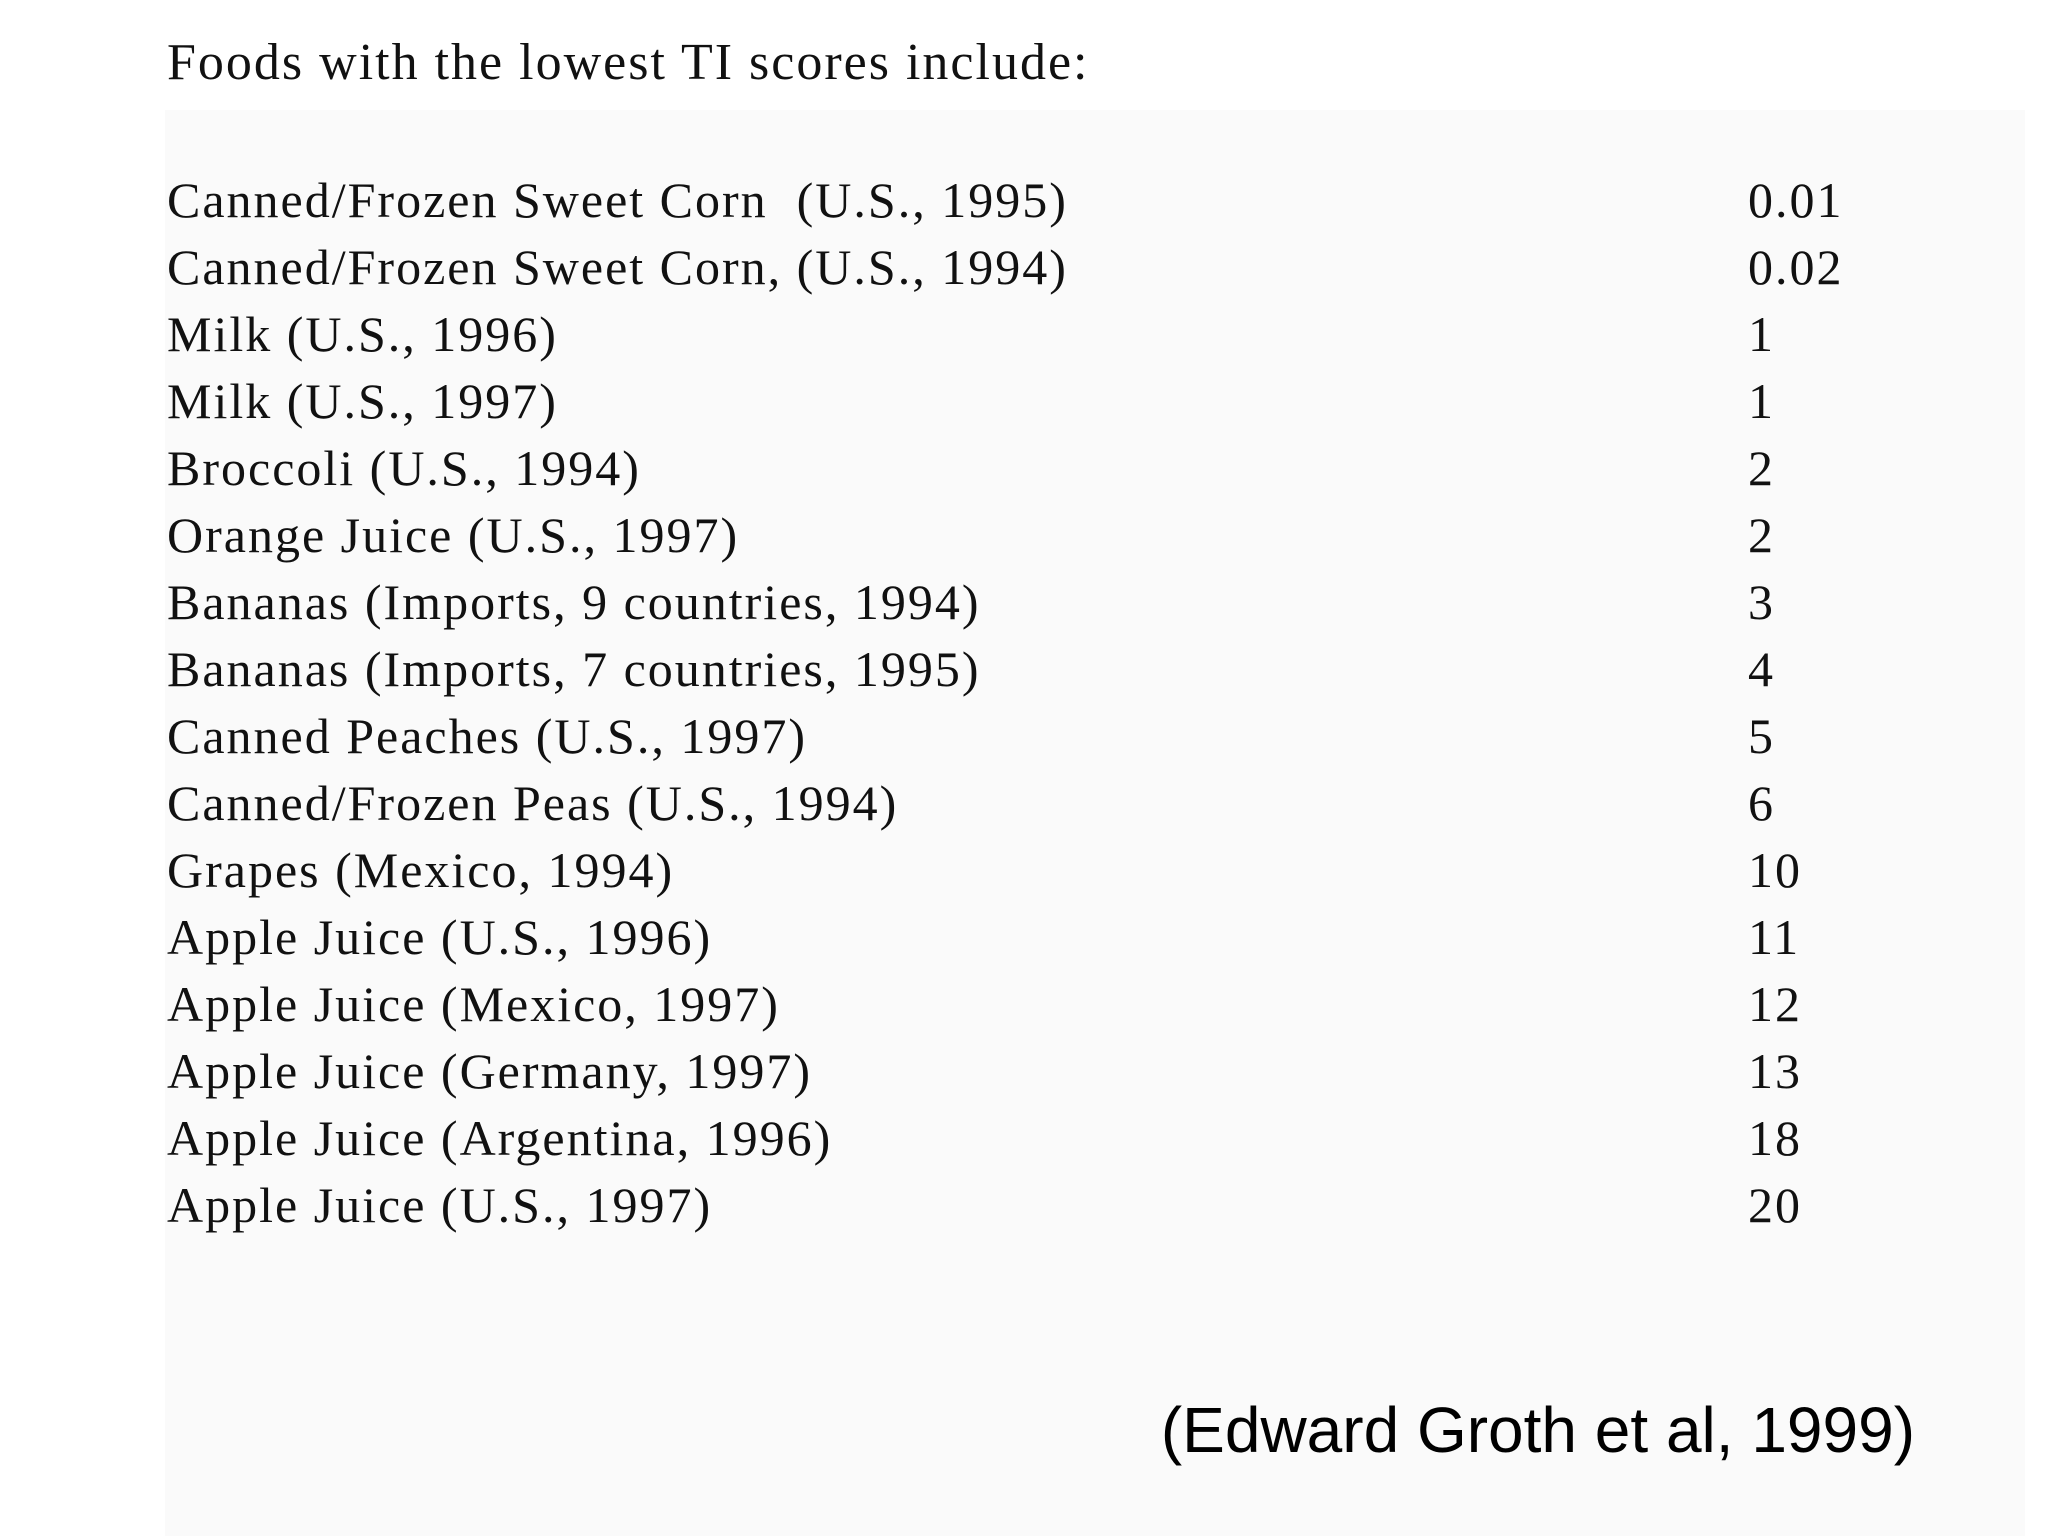  What do you see at coordinates (533, 803) in the screenshot?
I see `food-label: Canned/Frozen Peas (U.S., 1994)` at bounding box center [533, 803].